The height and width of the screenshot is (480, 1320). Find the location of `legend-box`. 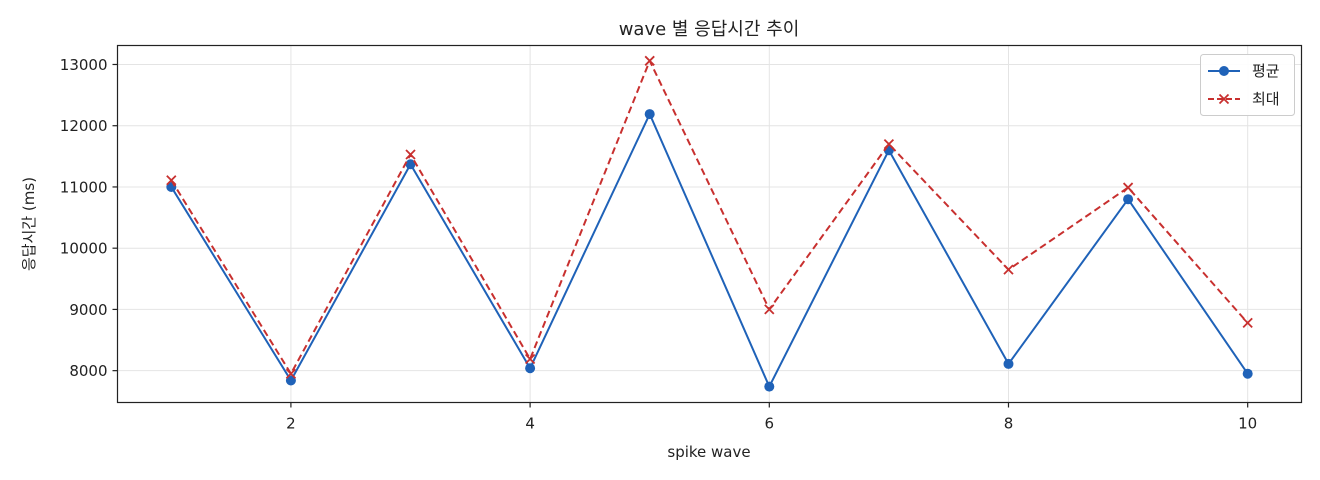

legend-box is located at coordinates (1247, 85).